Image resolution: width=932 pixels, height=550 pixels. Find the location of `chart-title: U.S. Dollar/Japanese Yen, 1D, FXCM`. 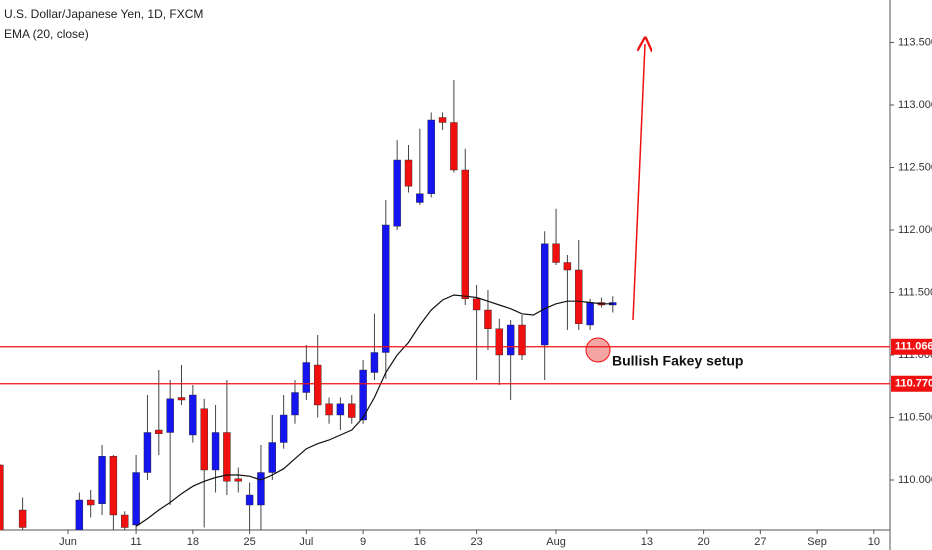

chart-title: U.S. Dollar/Japanese Yen, 1D, FXCM is located at coordinates (103, 14).